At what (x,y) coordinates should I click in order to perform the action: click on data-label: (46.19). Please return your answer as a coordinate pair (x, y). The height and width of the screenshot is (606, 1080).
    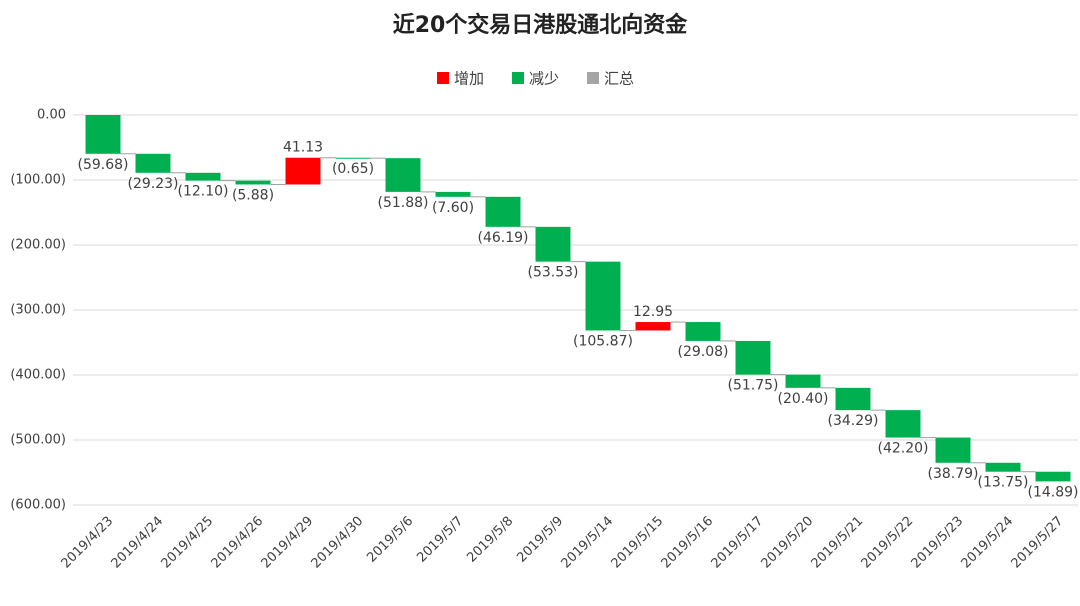
    Looking at the image, I should click on (502, 238).